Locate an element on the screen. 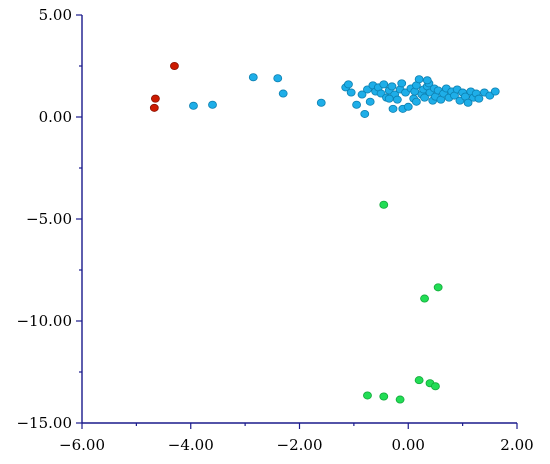 Image resolution: width=550 pixels, height=464 pixels. y-tick-label: 0.00 is located at coordinates (55, 117).